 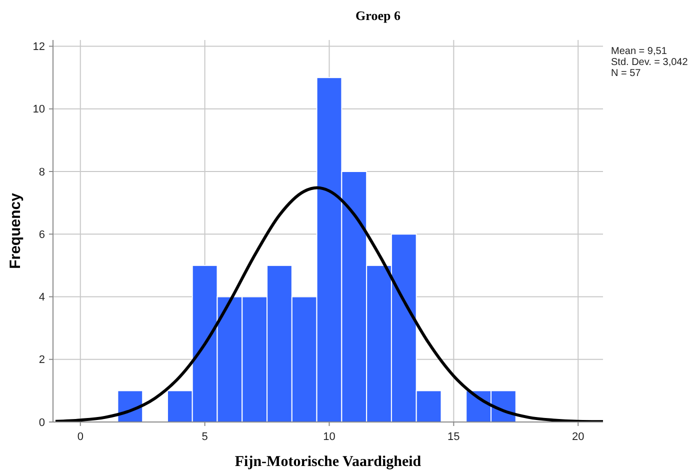 I want to click on y-tick-label: 2, so click(x=41, y=360).